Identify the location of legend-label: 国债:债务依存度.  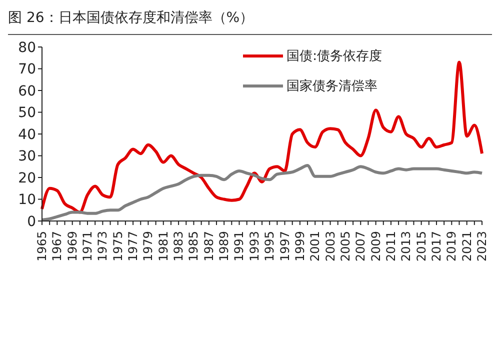
(334, 56).